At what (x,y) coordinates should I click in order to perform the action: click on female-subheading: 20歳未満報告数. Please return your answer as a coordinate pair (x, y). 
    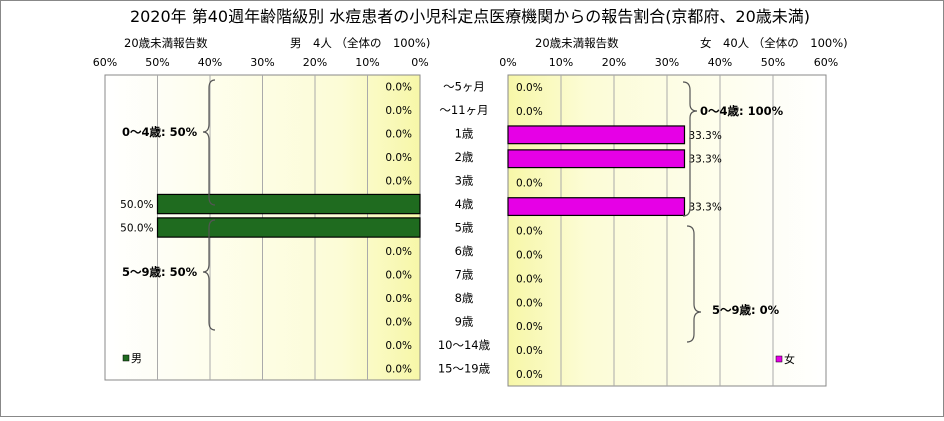
    Looking at the image, I should click on (577, 43).